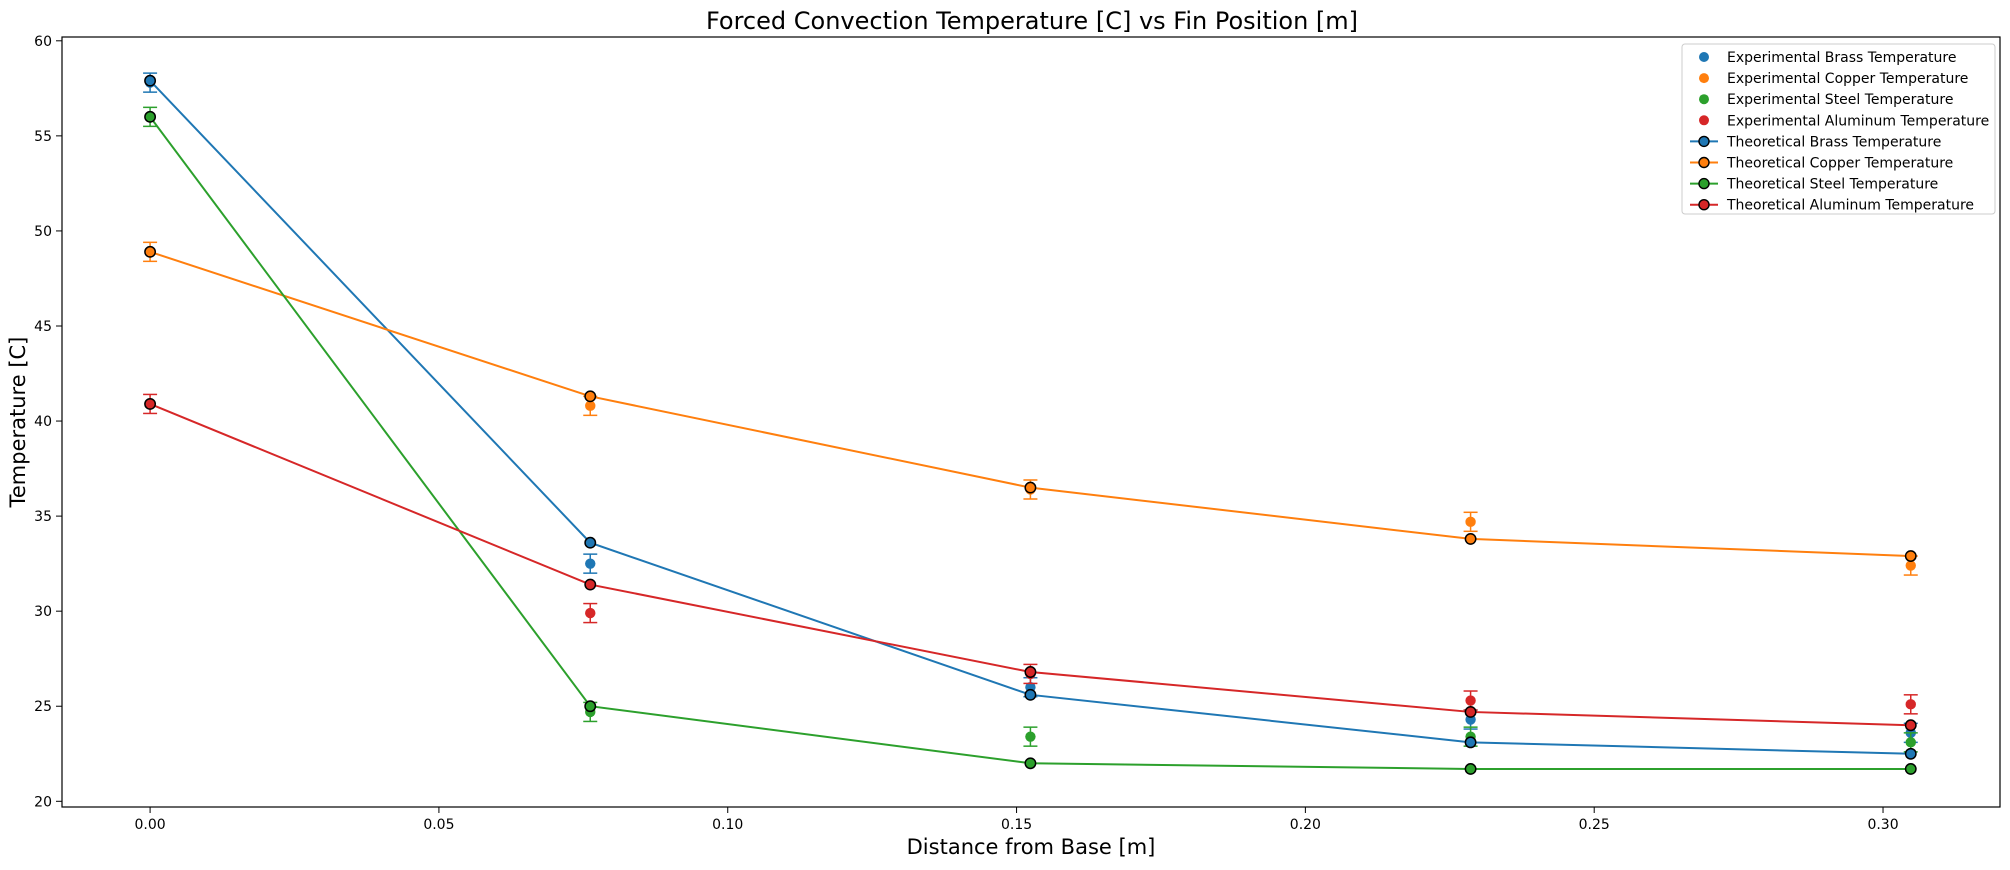 The image size is (2010, 870). I want to click on y-tick-label: 20, so click(43, 802).